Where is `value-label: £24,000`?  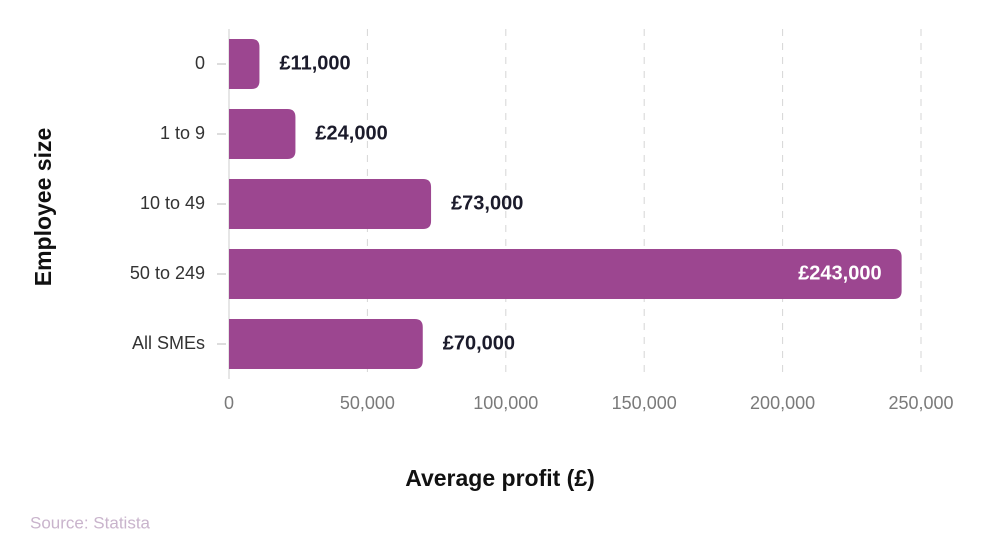
value-label: £24,000 is located at coordinates (351, 133).